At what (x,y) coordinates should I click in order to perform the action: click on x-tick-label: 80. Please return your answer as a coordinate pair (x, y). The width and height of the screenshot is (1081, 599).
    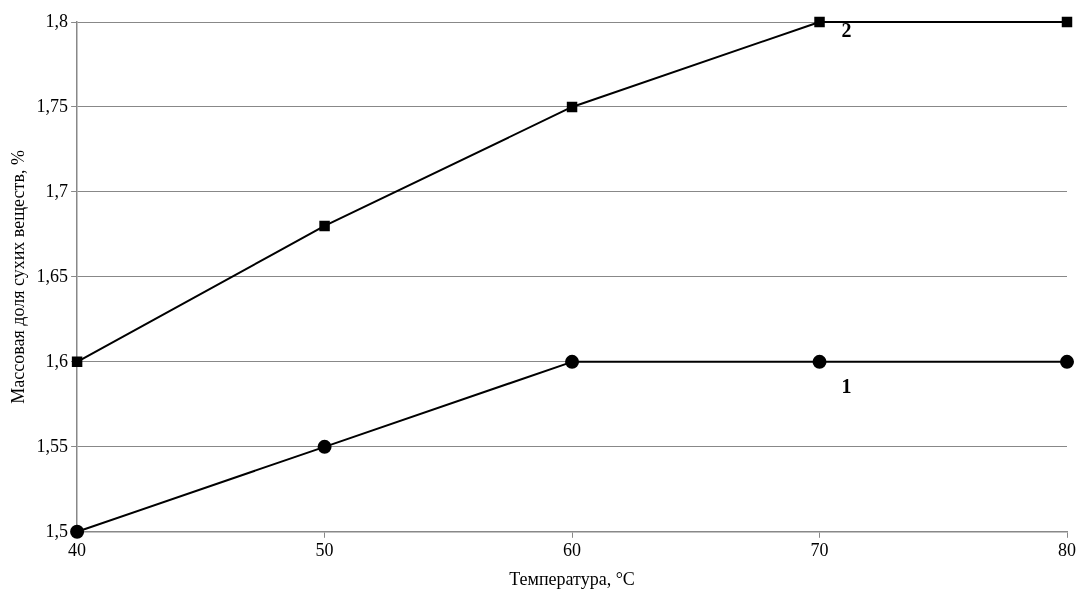
    Looking at the image, I should click on (1067, 550).